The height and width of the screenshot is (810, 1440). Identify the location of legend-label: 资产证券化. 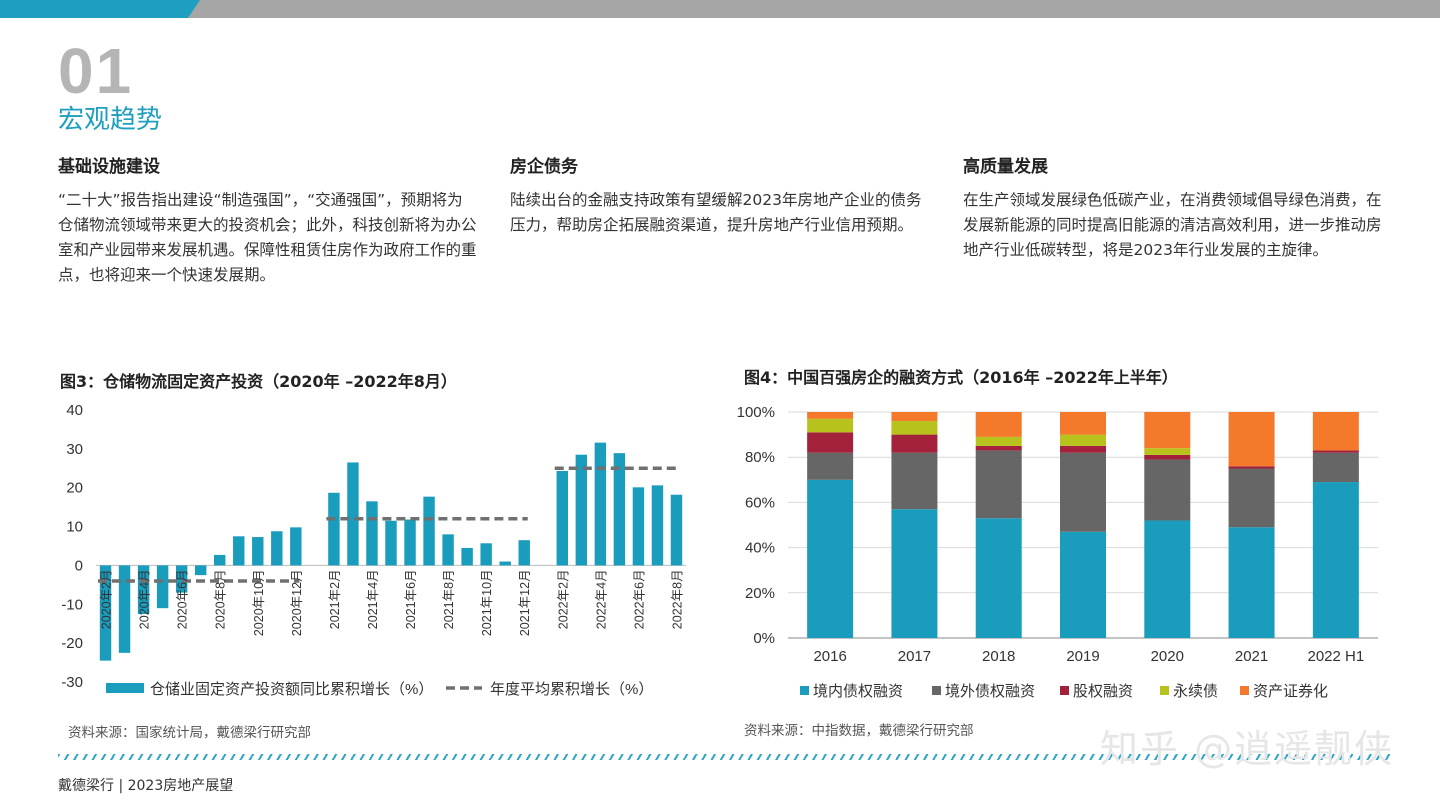
(1290, 691).